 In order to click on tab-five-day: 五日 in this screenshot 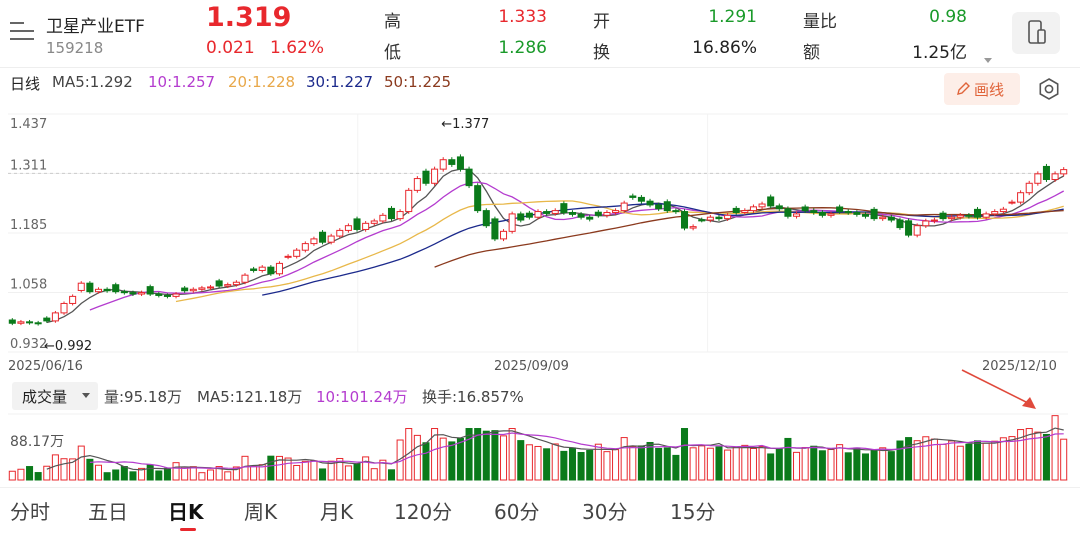, I will do `click(108, 512)`.